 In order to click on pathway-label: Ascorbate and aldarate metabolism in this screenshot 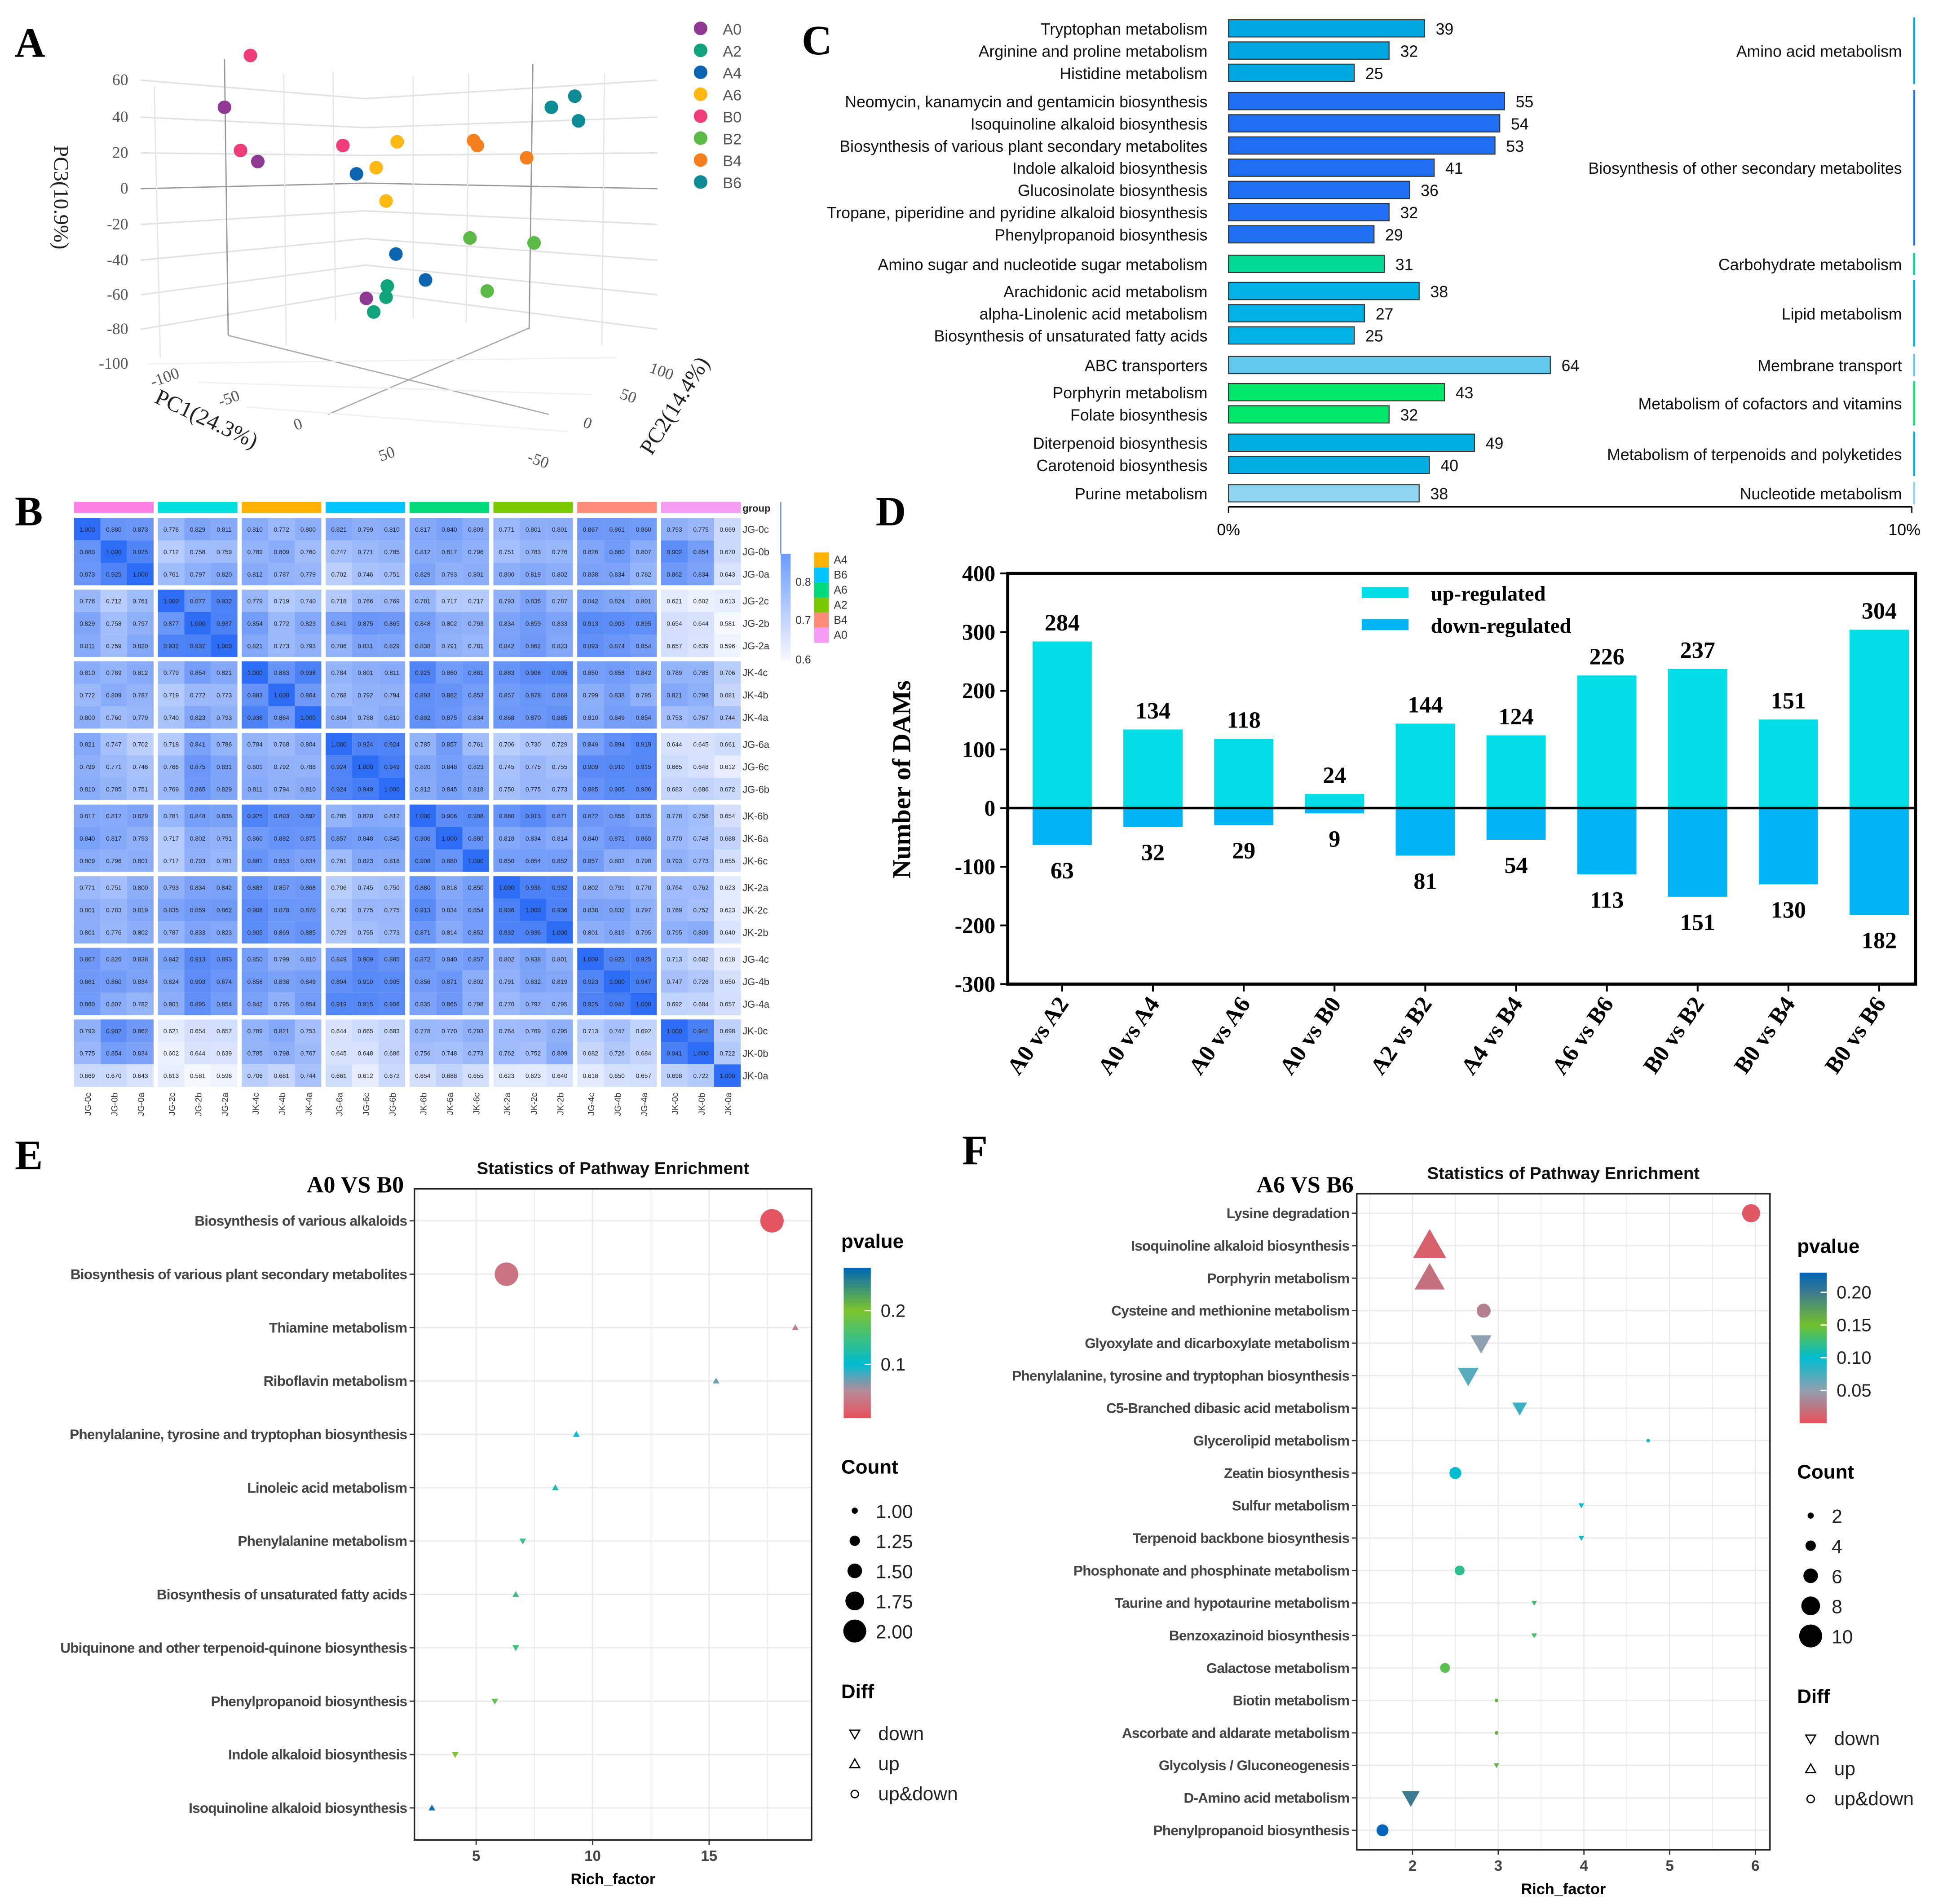, I will do `click(1235, 1733)`.